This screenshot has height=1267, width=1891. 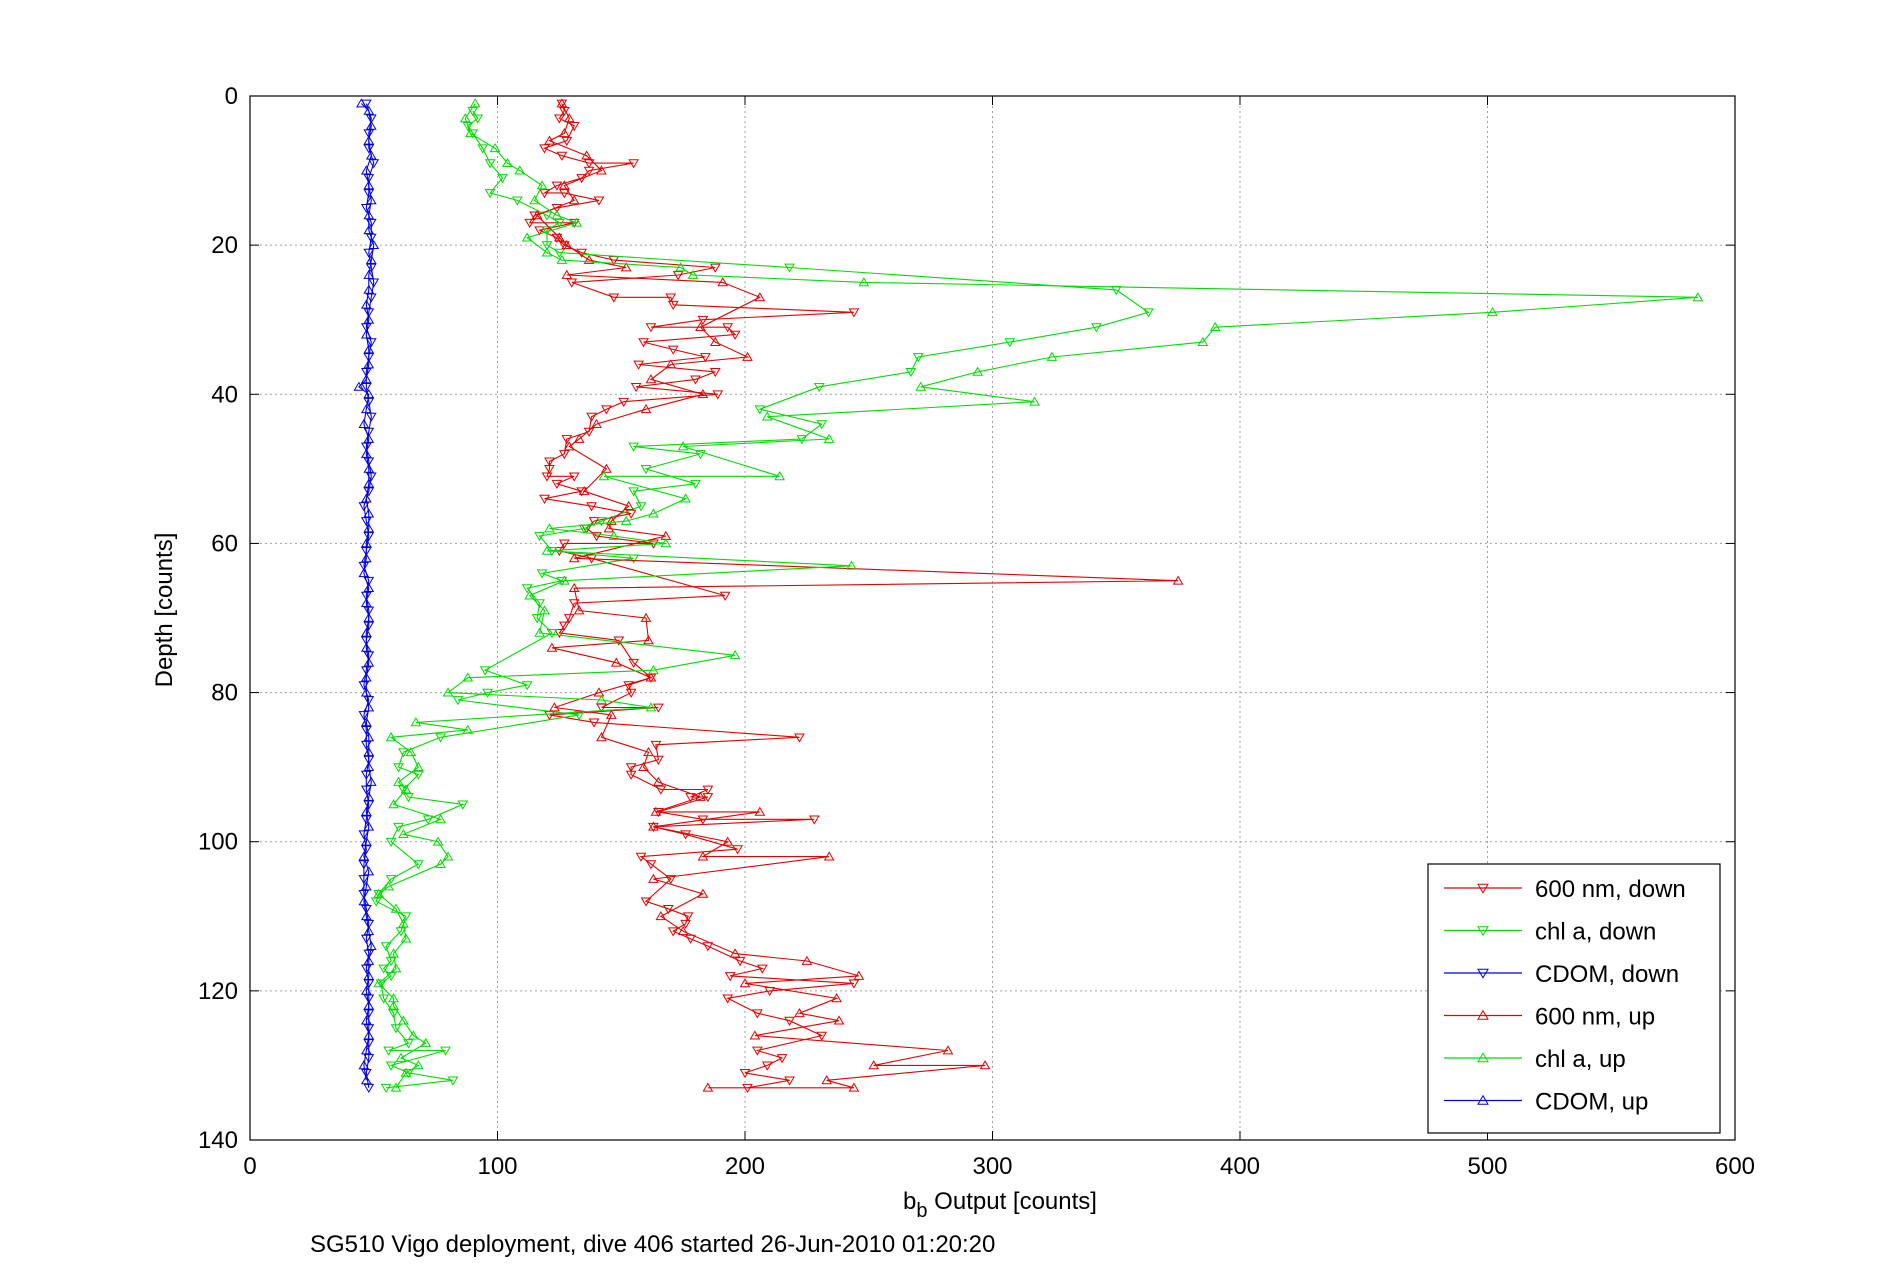 I want to click on x-tick-label-0: 0, so click(x=249, y=1166).